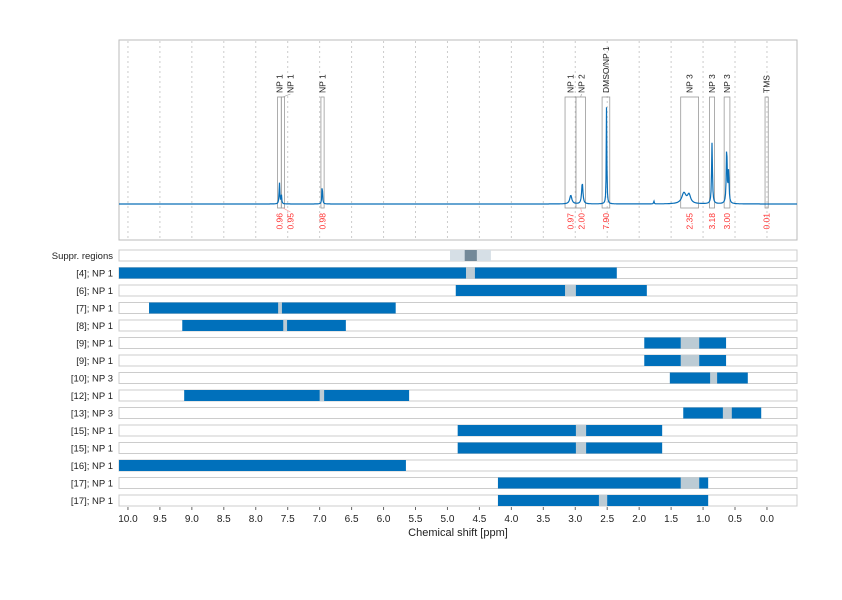  What do you see at coordinates (92, 379) in the screenshot?
I see `row-label: [10]; NP 3` at bounding box center [92, 379].